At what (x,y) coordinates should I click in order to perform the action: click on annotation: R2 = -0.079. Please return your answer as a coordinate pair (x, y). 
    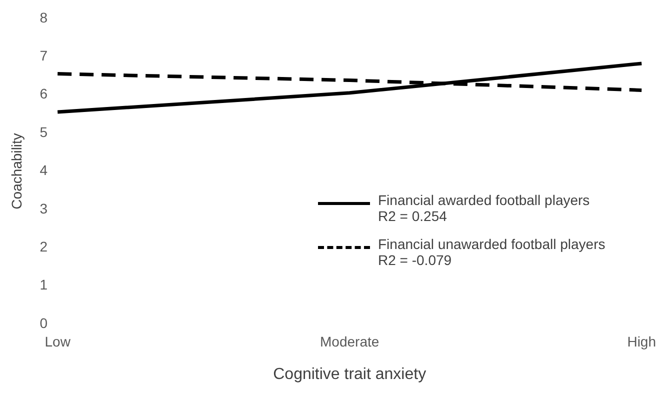
    Looking at the image, I should click on (415, 260).